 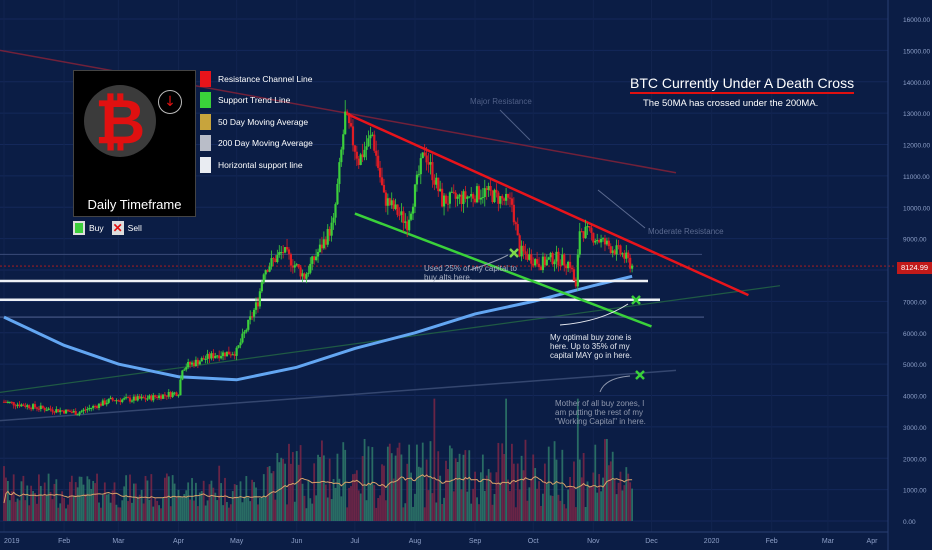 What do you see at coordinates (134, 204) in the screenshot?
I see `timeframe-label: Daily Timeframe` at bounding box center [134, 204].